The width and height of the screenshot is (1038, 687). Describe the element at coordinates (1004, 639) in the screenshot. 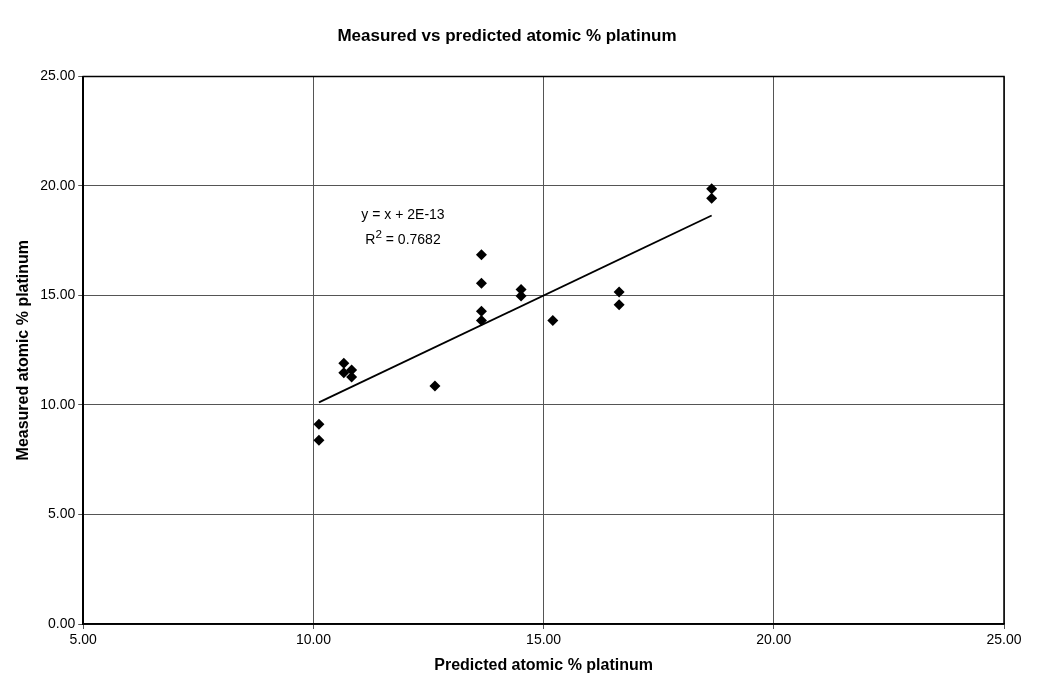

I see `x-tick-label: 25.00` at that location.